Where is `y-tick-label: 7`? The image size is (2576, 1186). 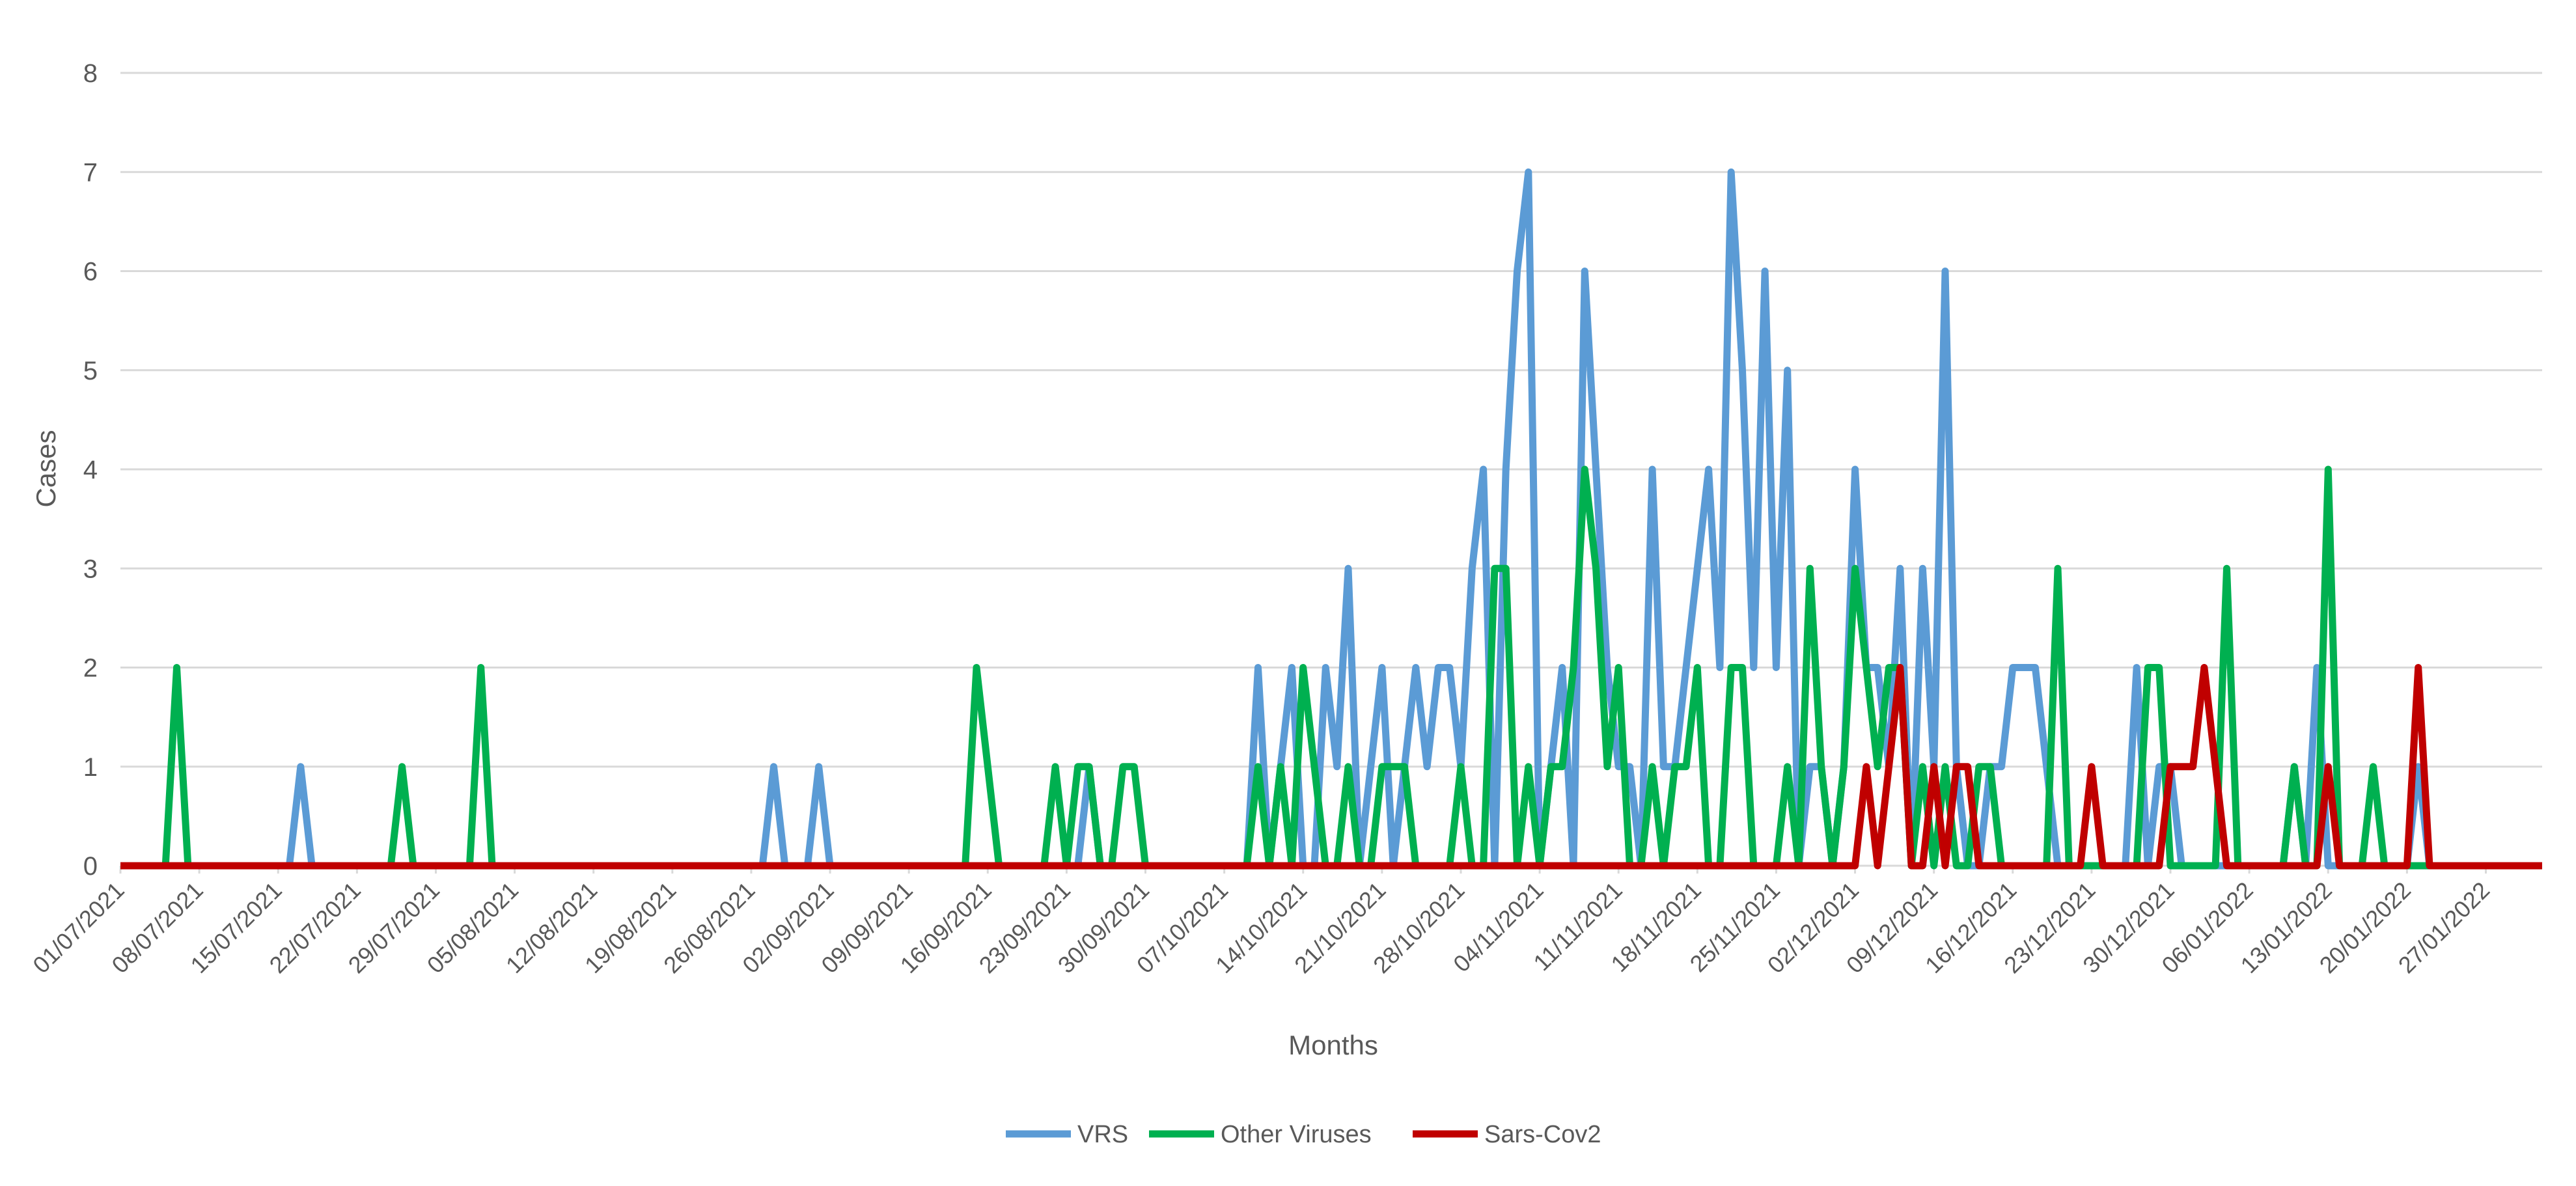 y-tick-label: 7 is located at coordinates (90, 172).